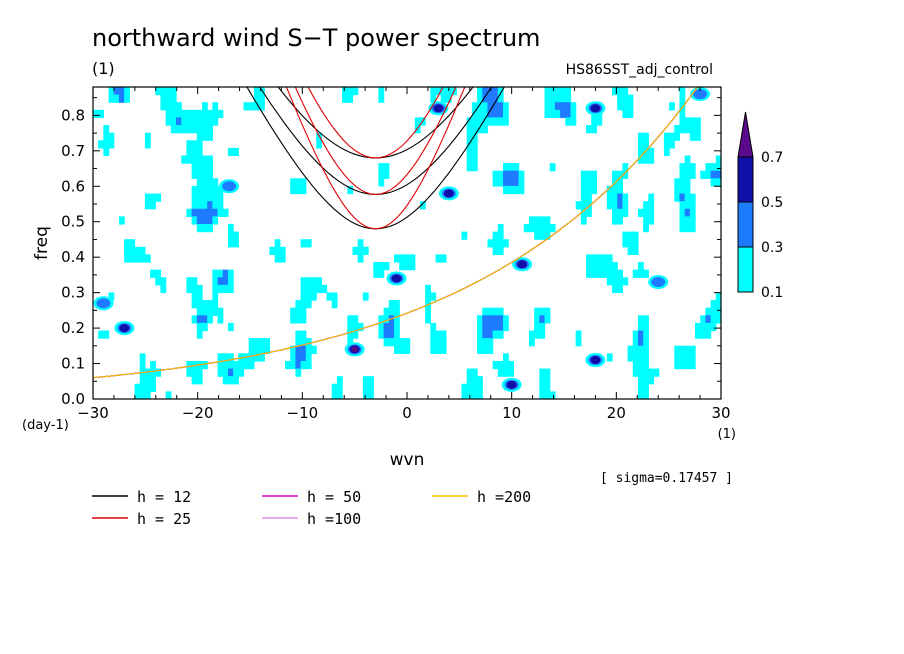 The image size is (904, 654). I want to click on x-tick-label: 0, so click(407, 413).